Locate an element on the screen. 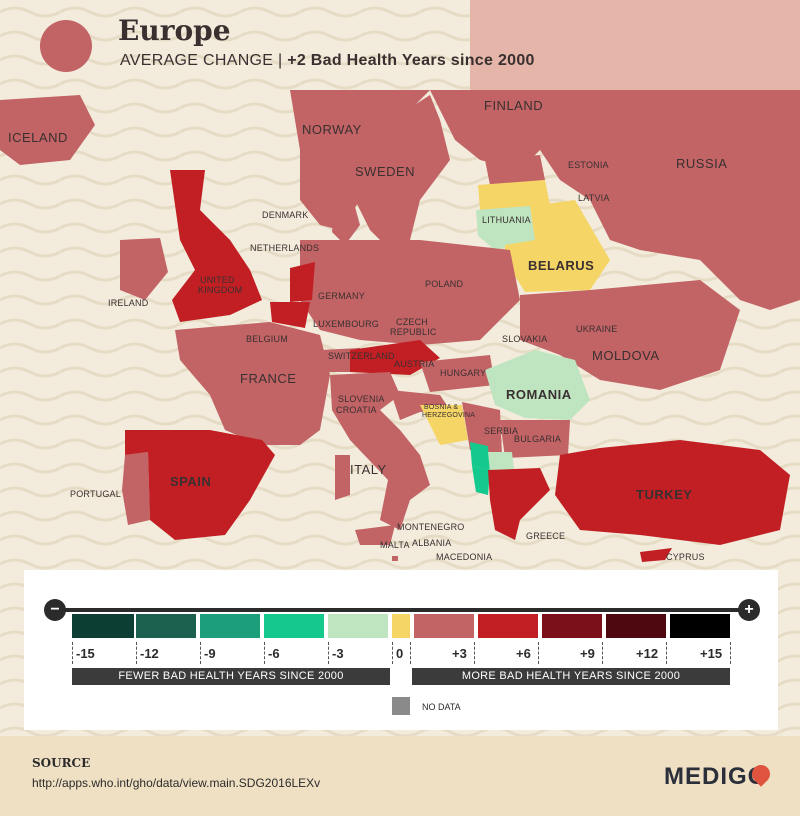 The width and height of the screenshot is (800, 816). country-spain is located at coordinates (200, 485).